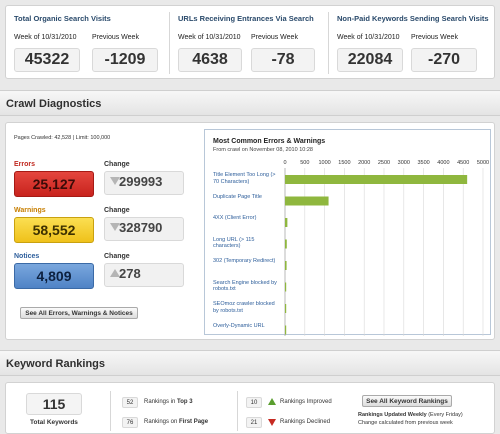 The image size is (500, 434). What do you see at coordinates (161, 402) in the screenshot?
I see `top3-prefix: Rankings in` at bounding box center [161, 402].